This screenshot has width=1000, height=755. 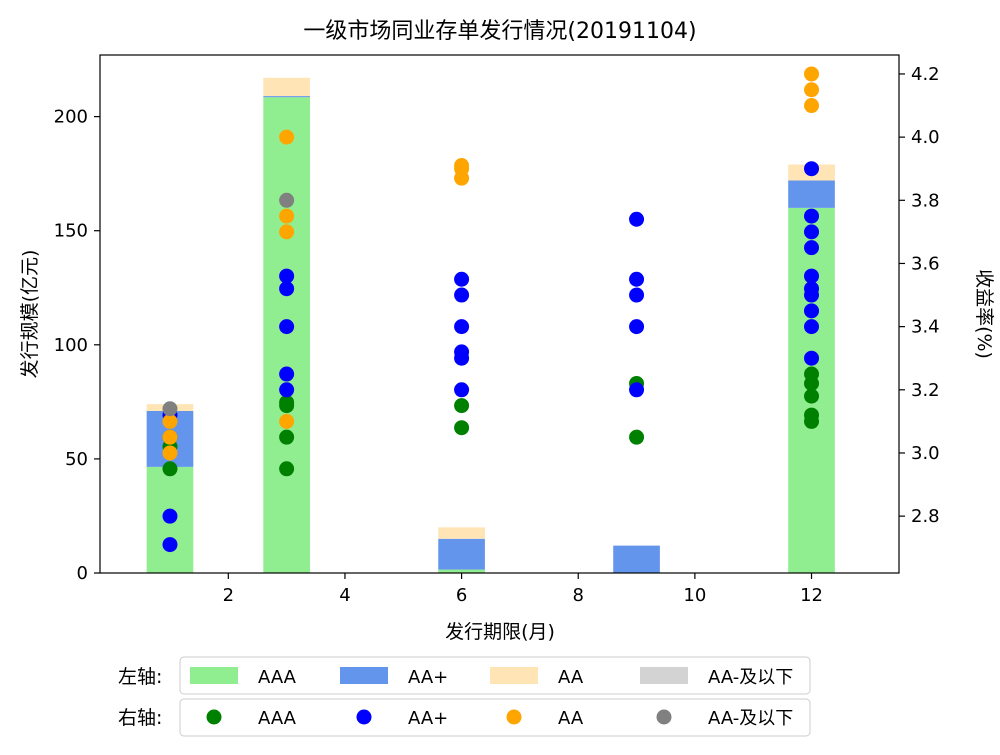 I want to click on legend-point-swatch-AA-及以下, so click(x=664, y=717).